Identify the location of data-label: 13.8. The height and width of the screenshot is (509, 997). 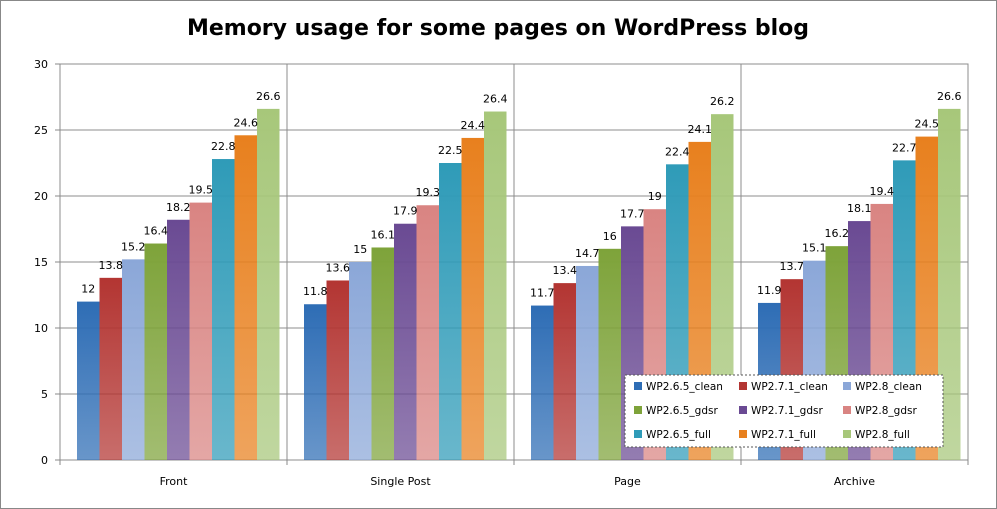
(111, 265).